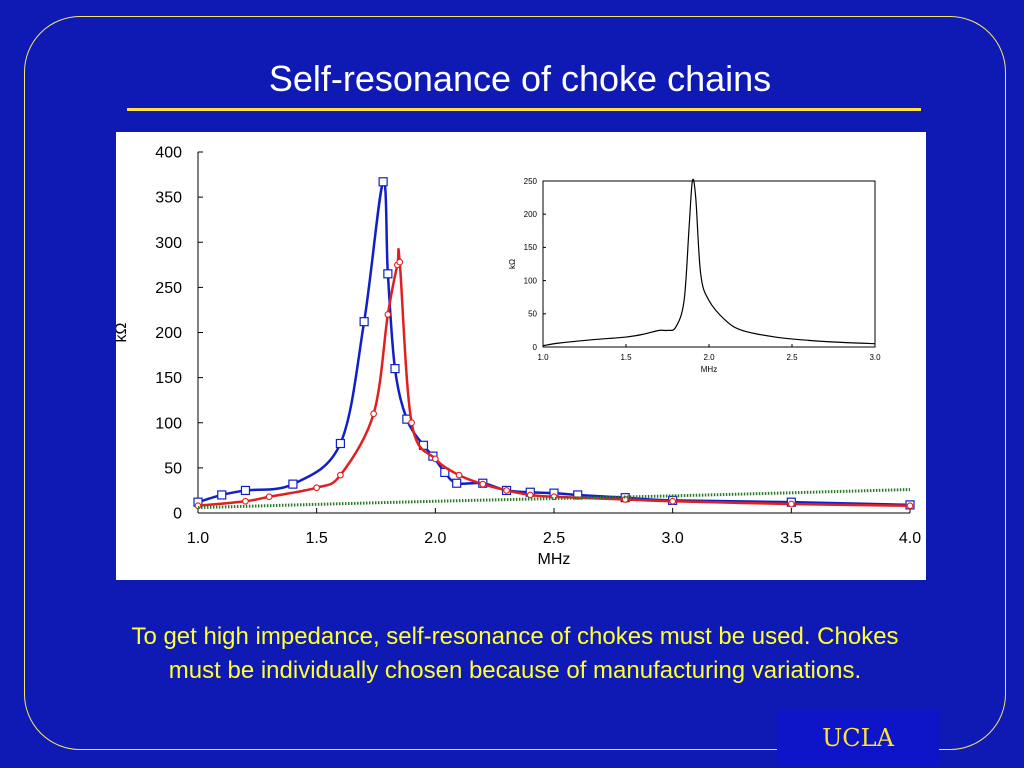 This screenshot has height=768, width=1024. Describe the element at coordinates (524, 109) in the screenshot. I see `title-underline` at that location.